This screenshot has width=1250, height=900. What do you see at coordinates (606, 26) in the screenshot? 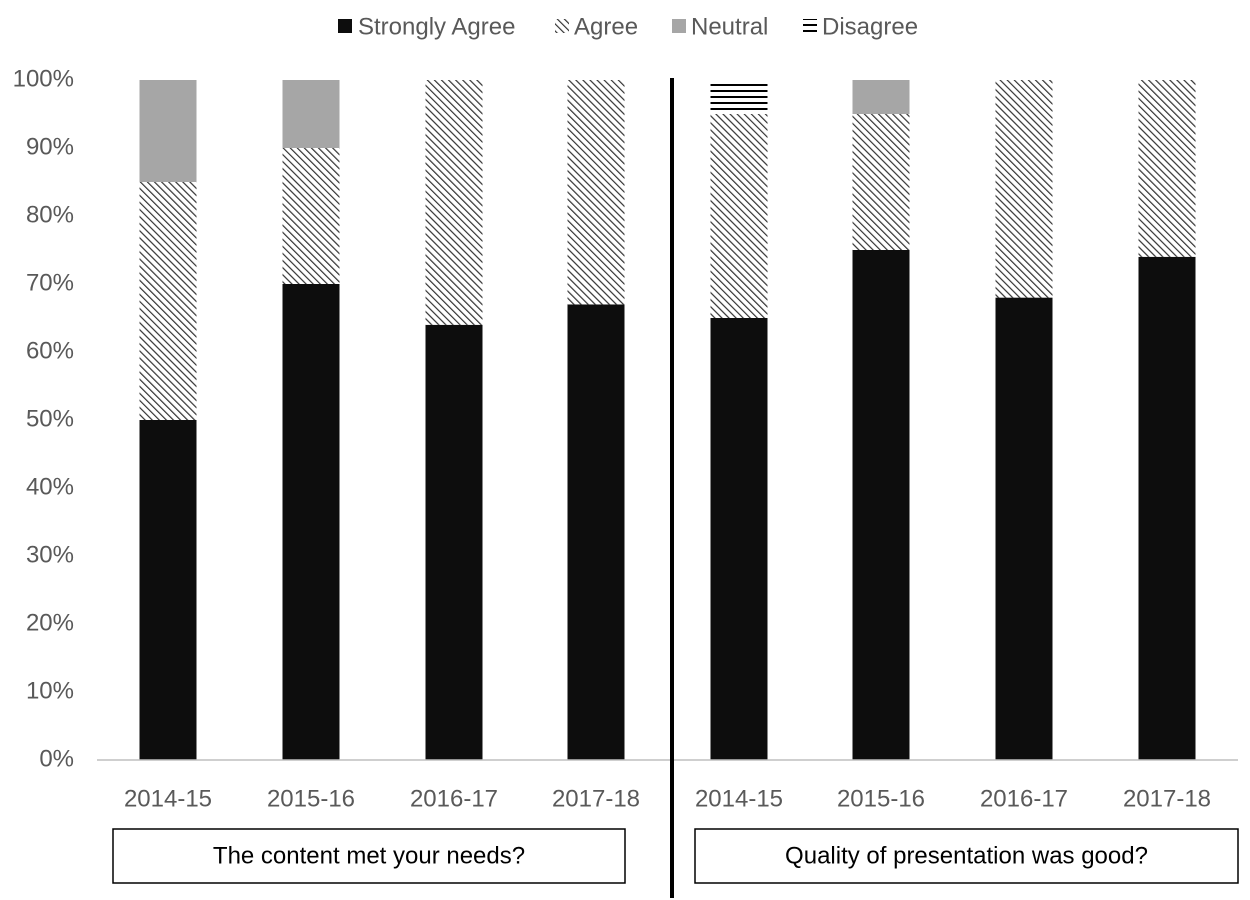
I see `legend-label-agree: Agree` at bounding box center [606, 26].